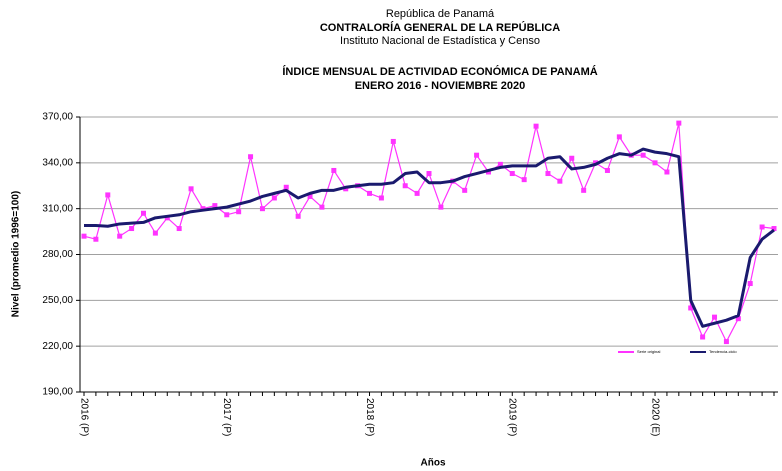  I want to click on x-tick-label: 2017 (P), so click(226, 417).